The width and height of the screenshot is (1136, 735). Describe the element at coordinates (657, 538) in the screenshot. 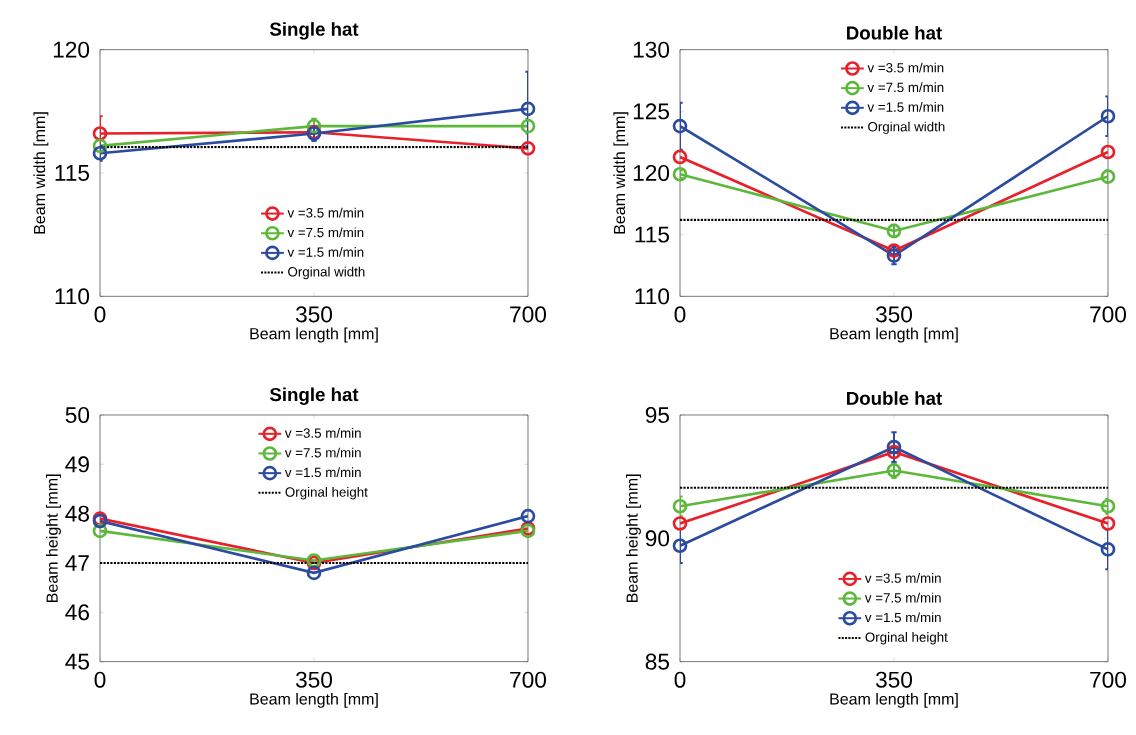

I see `y-tick-label: 90` at that location.